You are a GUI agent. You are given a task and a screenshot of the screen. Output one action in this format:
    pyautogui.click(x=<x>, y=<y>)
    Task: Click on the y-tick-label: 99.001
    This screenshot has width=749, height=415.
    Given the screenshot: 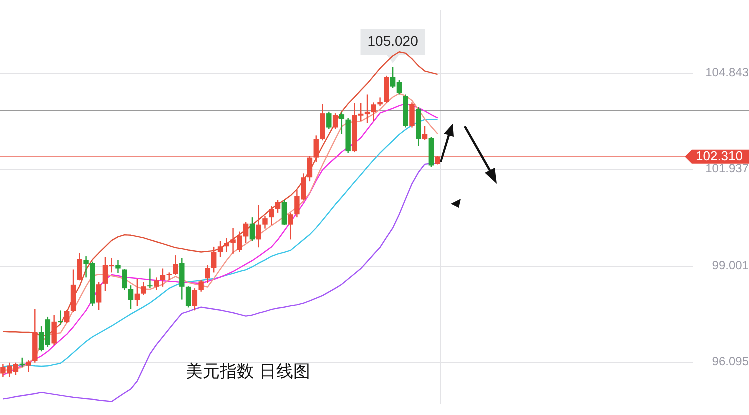 What is the action you would take?
    pyautogui.click(x=730, y=265)
    